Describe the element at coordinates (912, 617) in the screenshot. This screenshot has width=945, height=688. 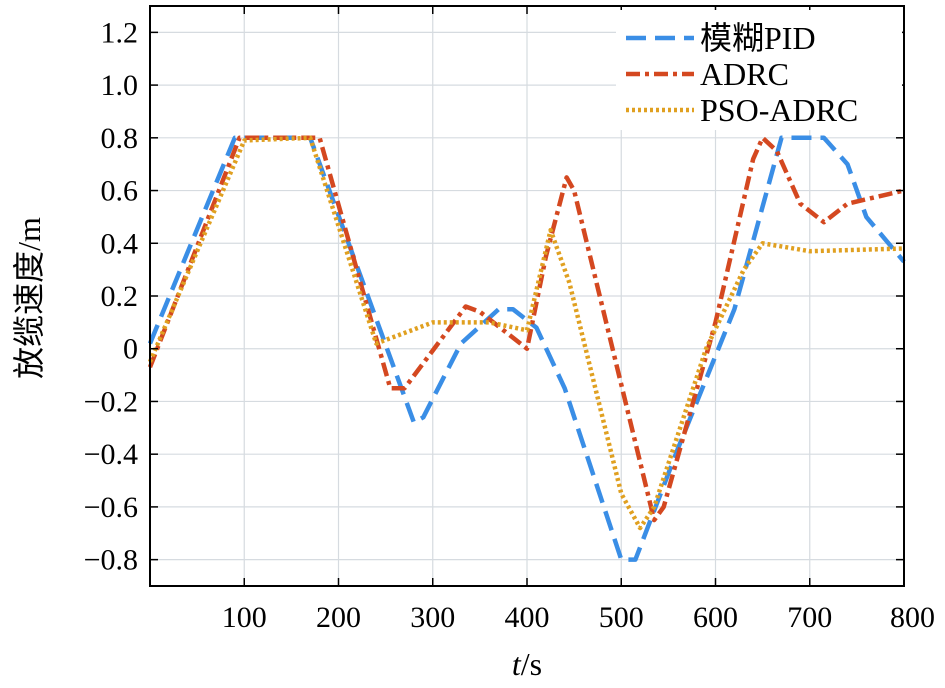
I see `x-tick-label: 800` at that location.